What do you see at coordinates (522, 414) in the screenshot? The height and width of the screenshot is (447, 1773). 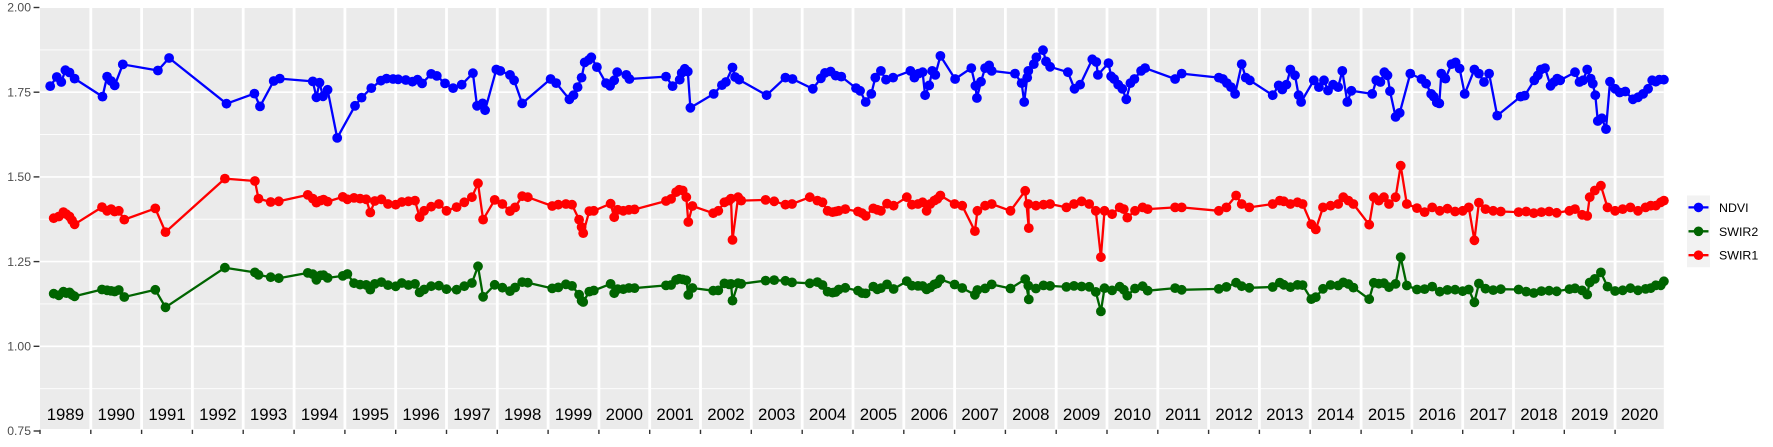 I see `svg-text: 1998` at bounding box center [522, 414].